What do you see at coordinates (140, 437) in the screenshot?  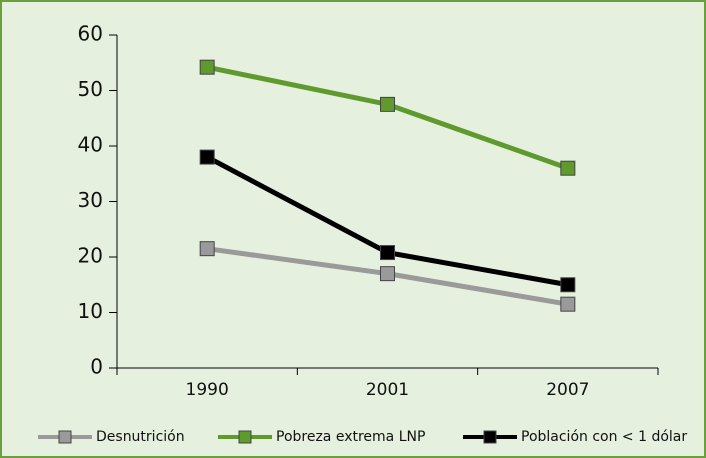 I see `legend-label: Desnutrición` at bounding box center [140, 437].